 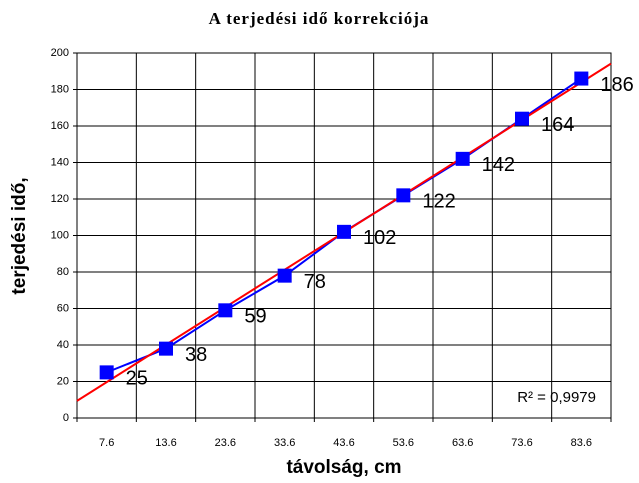 I want to click on x-tick-label: 63.6, so click(x=462, y=443).